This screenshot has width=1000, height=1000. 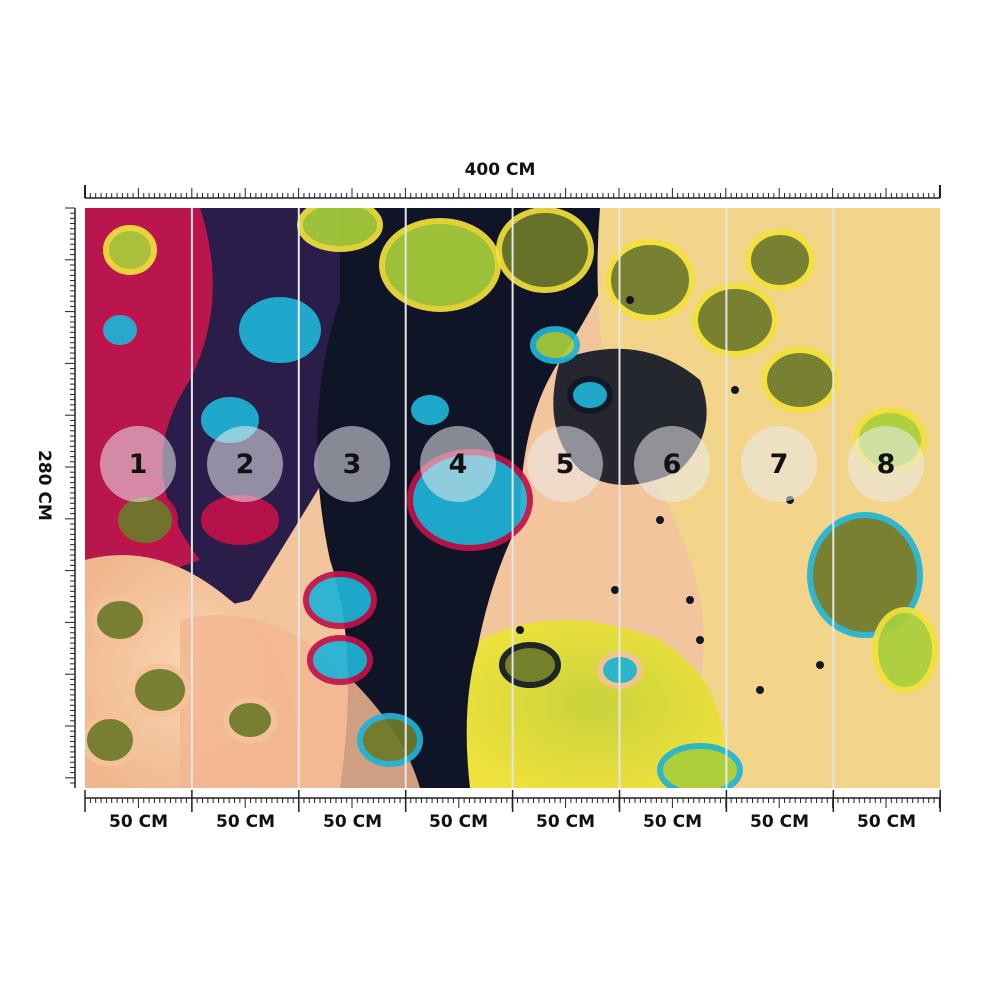 I want to click on total-height-label: 280 CM, so click(x=44, y=485).